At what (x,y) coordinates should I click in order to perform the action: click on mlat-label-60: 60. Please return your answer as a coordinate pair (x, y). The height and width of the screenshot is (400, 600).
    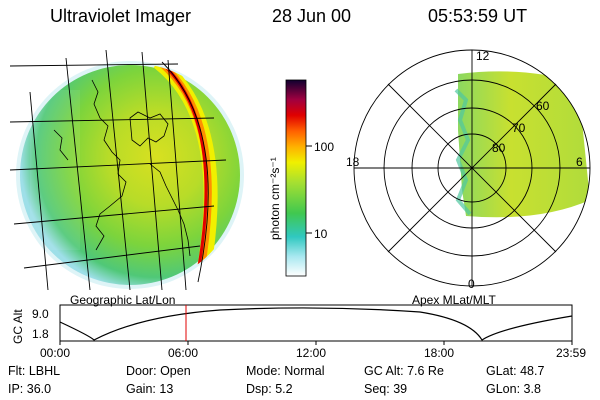
    Looking at the image, I should click on (543, 106).